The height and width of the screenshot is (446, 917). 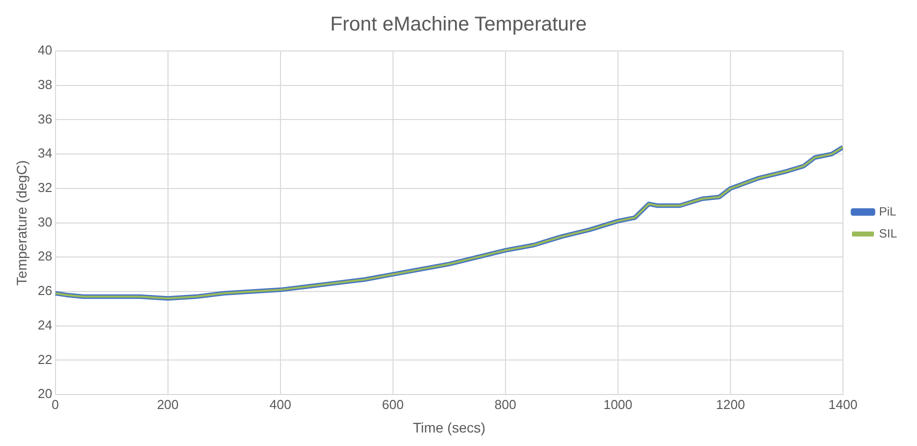 I want to click on y-tick-label: 22, so click(x=45, y=359).